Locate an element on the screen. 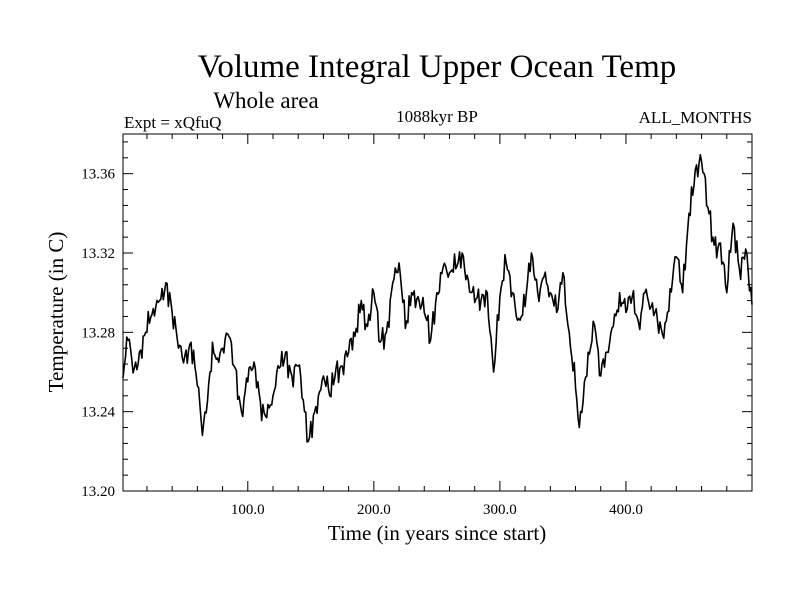 The image size is (800, 600). x-axis-tick-labels: 100.0 200.0 300.0 400.0 is located at coordinates (437, 510).